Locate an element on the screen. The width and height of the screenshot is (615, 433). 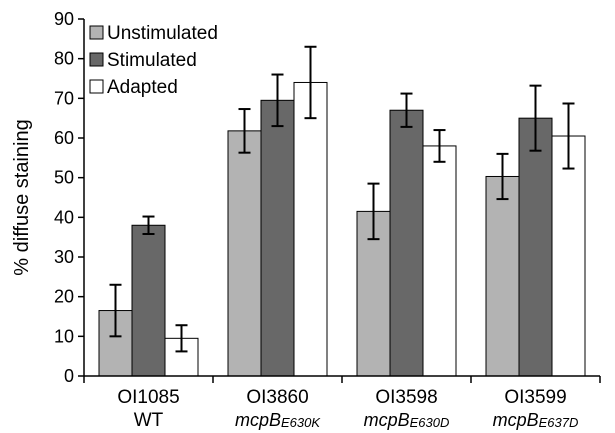
category-sublabel-3: mcpBE630D is located at coordinates (407, 420).